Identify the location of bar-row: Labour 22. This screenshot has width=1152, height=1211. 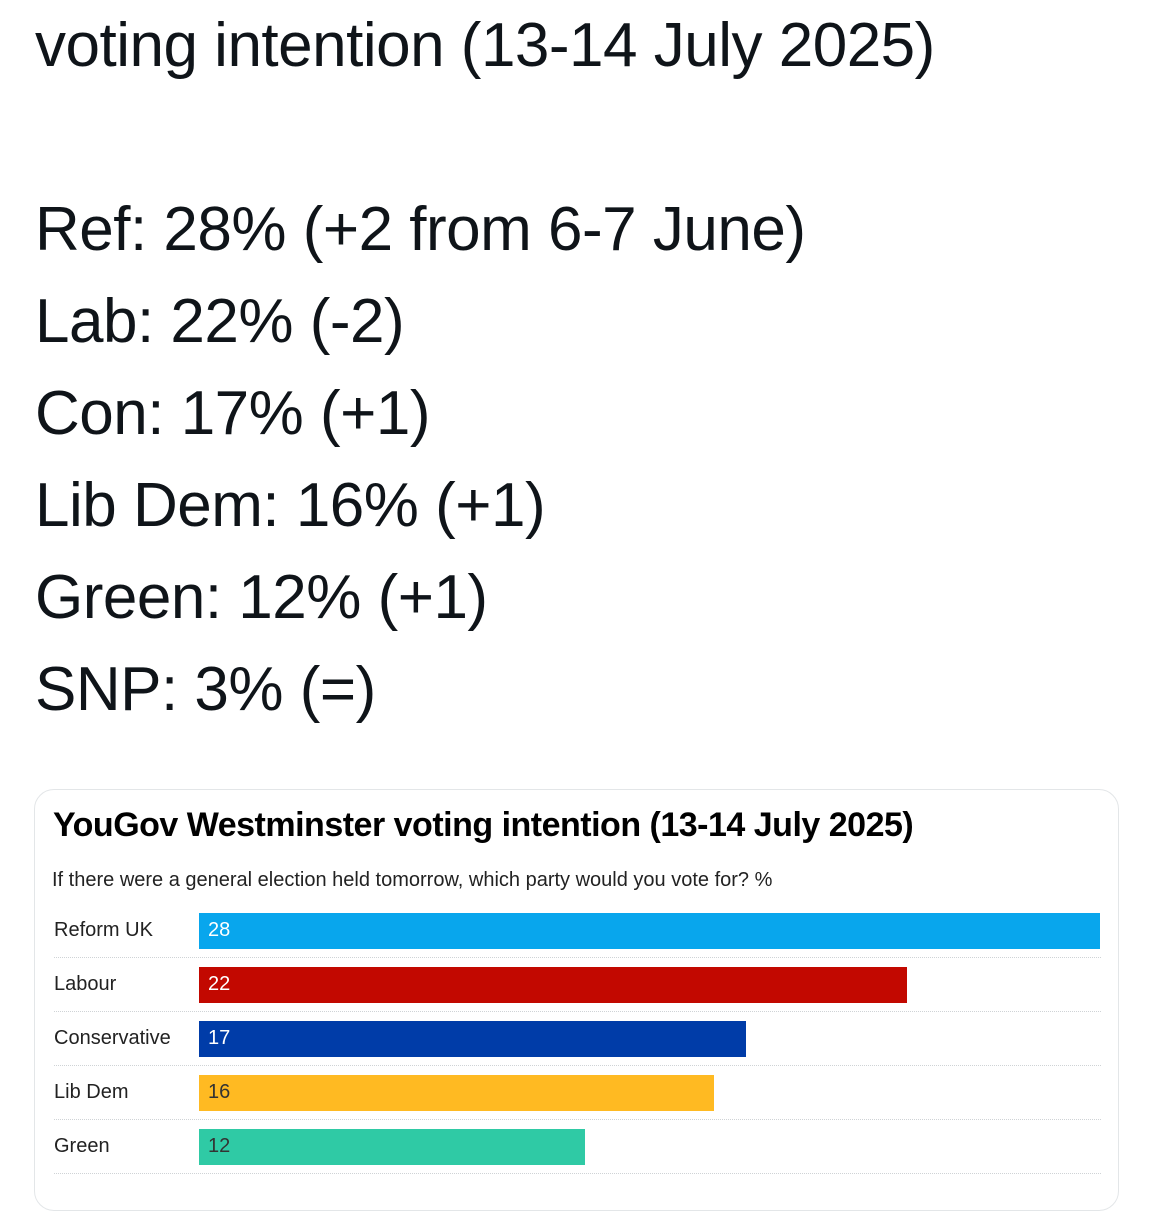
(576, 991).